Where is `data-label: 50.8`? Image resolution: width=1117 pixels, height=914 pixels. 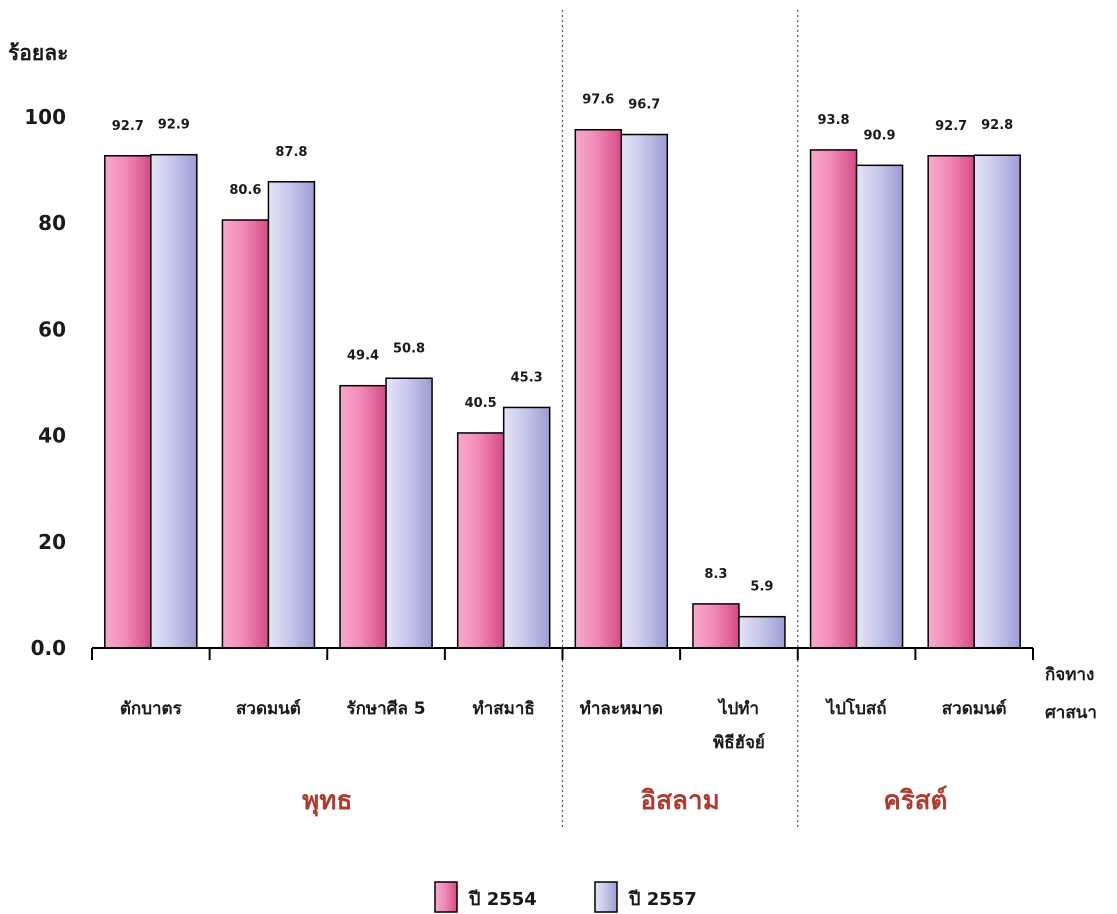 data-label: 50.8 is located at coordinates (409, 348).